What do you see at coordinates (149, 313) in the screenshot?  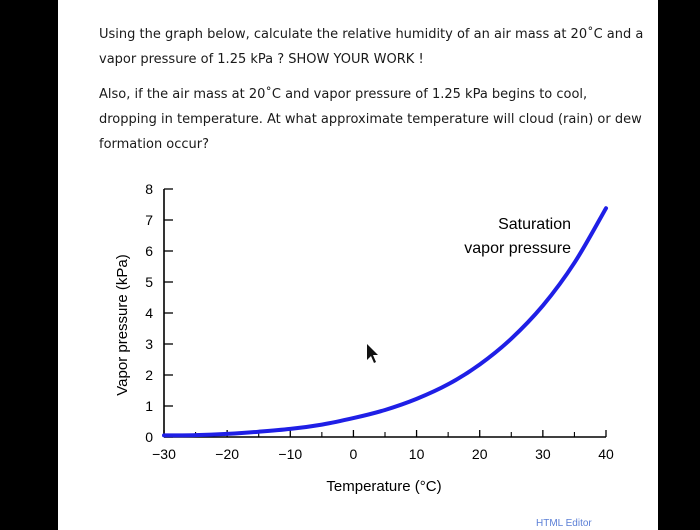 I see `y-tick-label: 4` at bounding box center [149, 313].